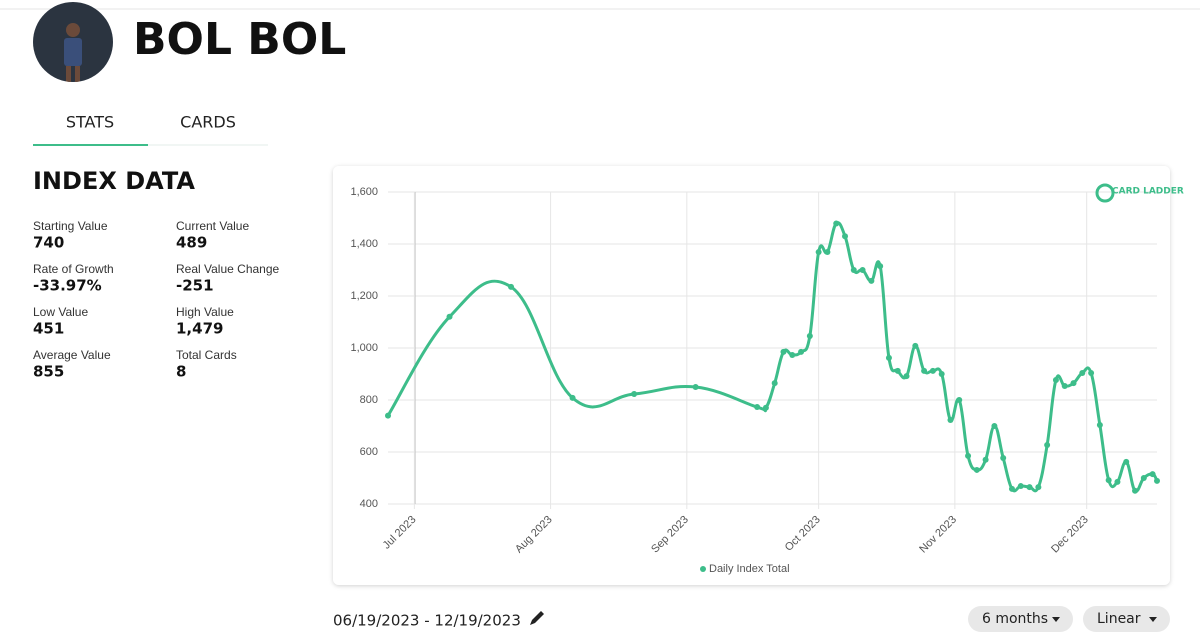 The width and height of the screenshot is (1200, 632). What do you see at coordinates (90, 122) in the screenshot?
I see `tab: STATS` at bounding box center [90, 122].